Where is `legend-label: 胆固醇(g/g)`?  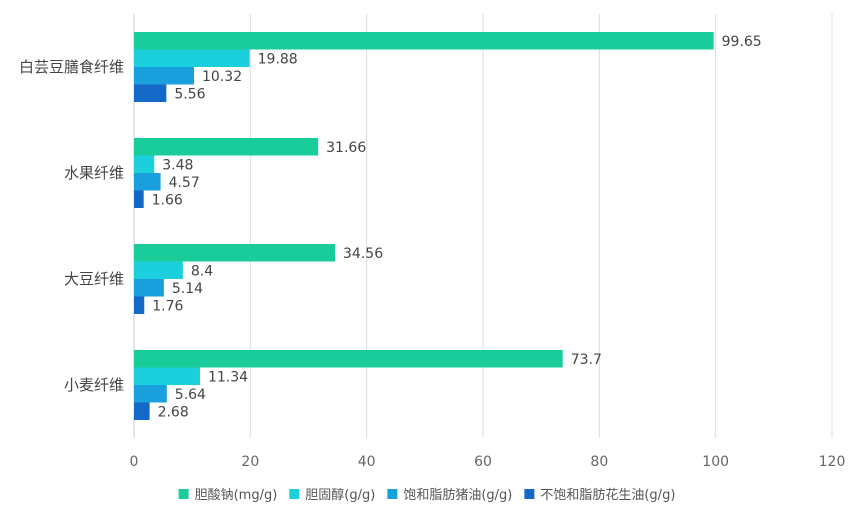
legend-label: 胆固醇(g/g) is located at coordinates (340, 495).